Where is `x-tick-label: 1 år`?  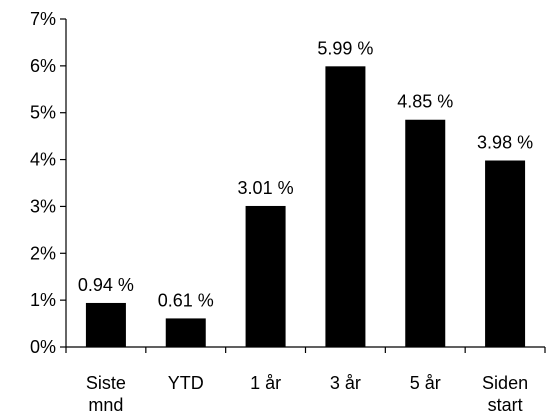 x-tick-label: 1 år is located at coordinates (265, 383).